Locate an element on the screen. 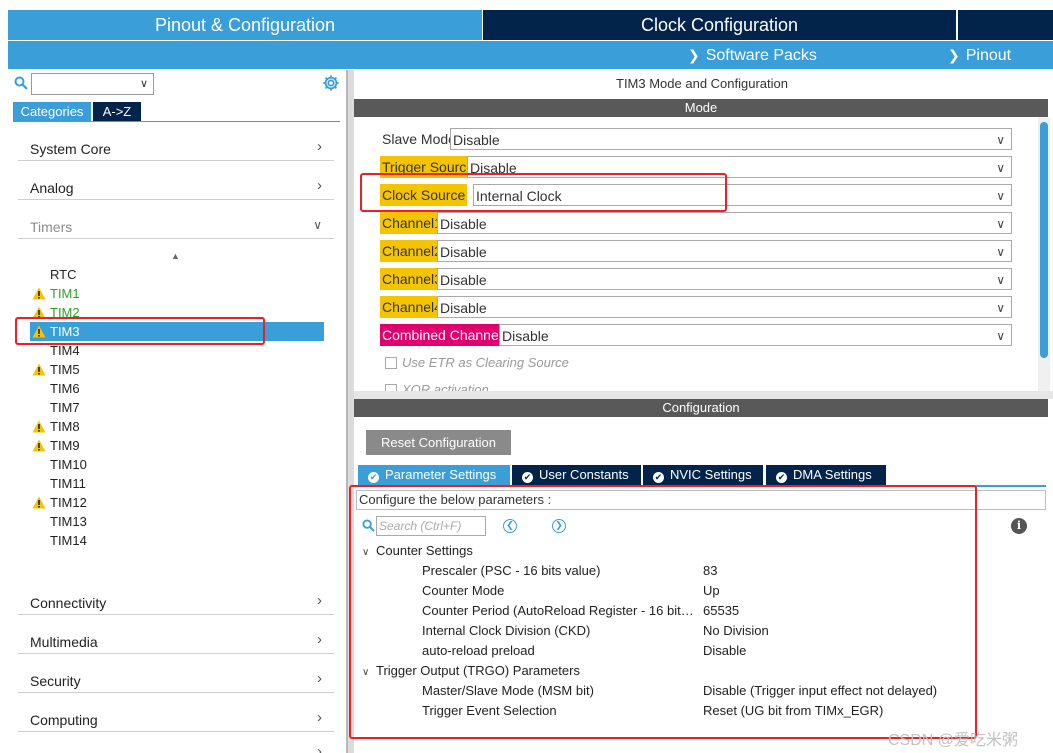 The width and height of the screenshot is (1053, 753). mode-select-value: Disable is located at coordinates (493, 168).